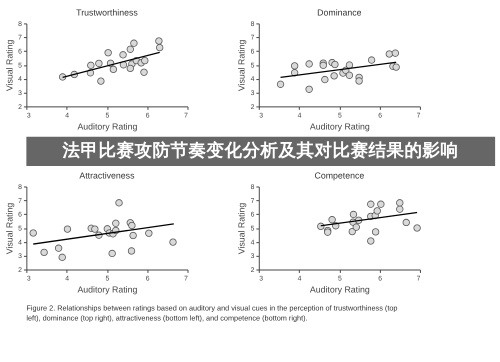 This screenshot has height=362, width=500. I want to click on chart-title: Attractiveness, so click(107, 175).